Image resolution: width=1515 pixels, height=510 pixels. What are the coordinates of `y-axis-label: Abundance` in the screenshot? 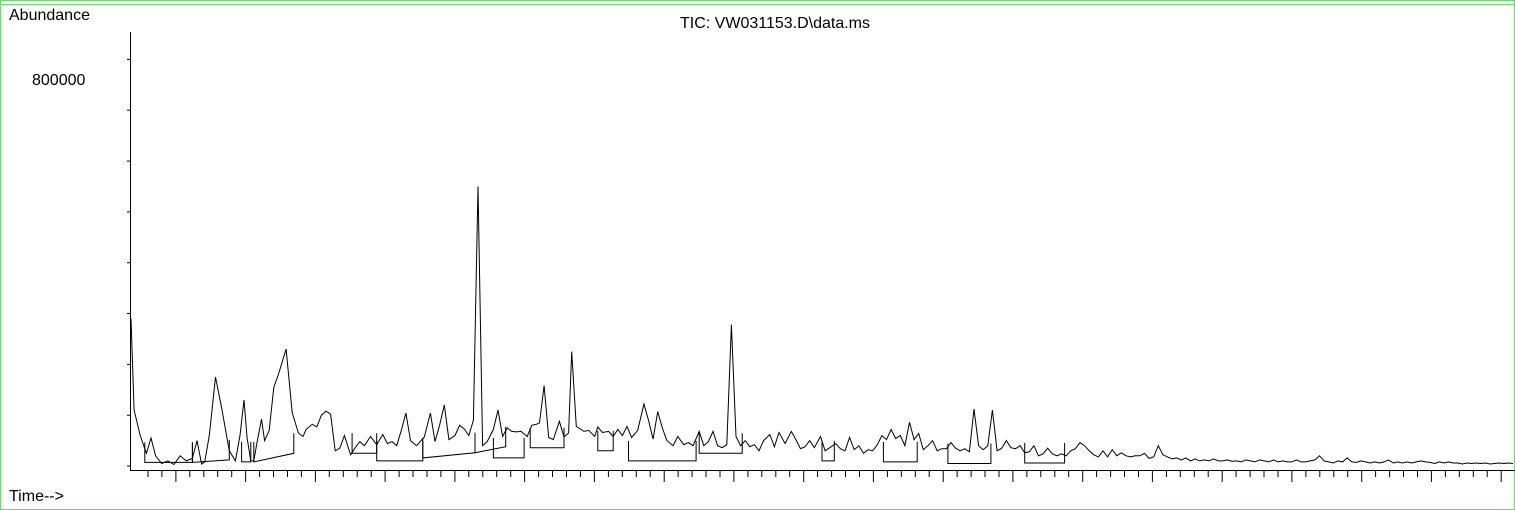 It's located at (49, 15).